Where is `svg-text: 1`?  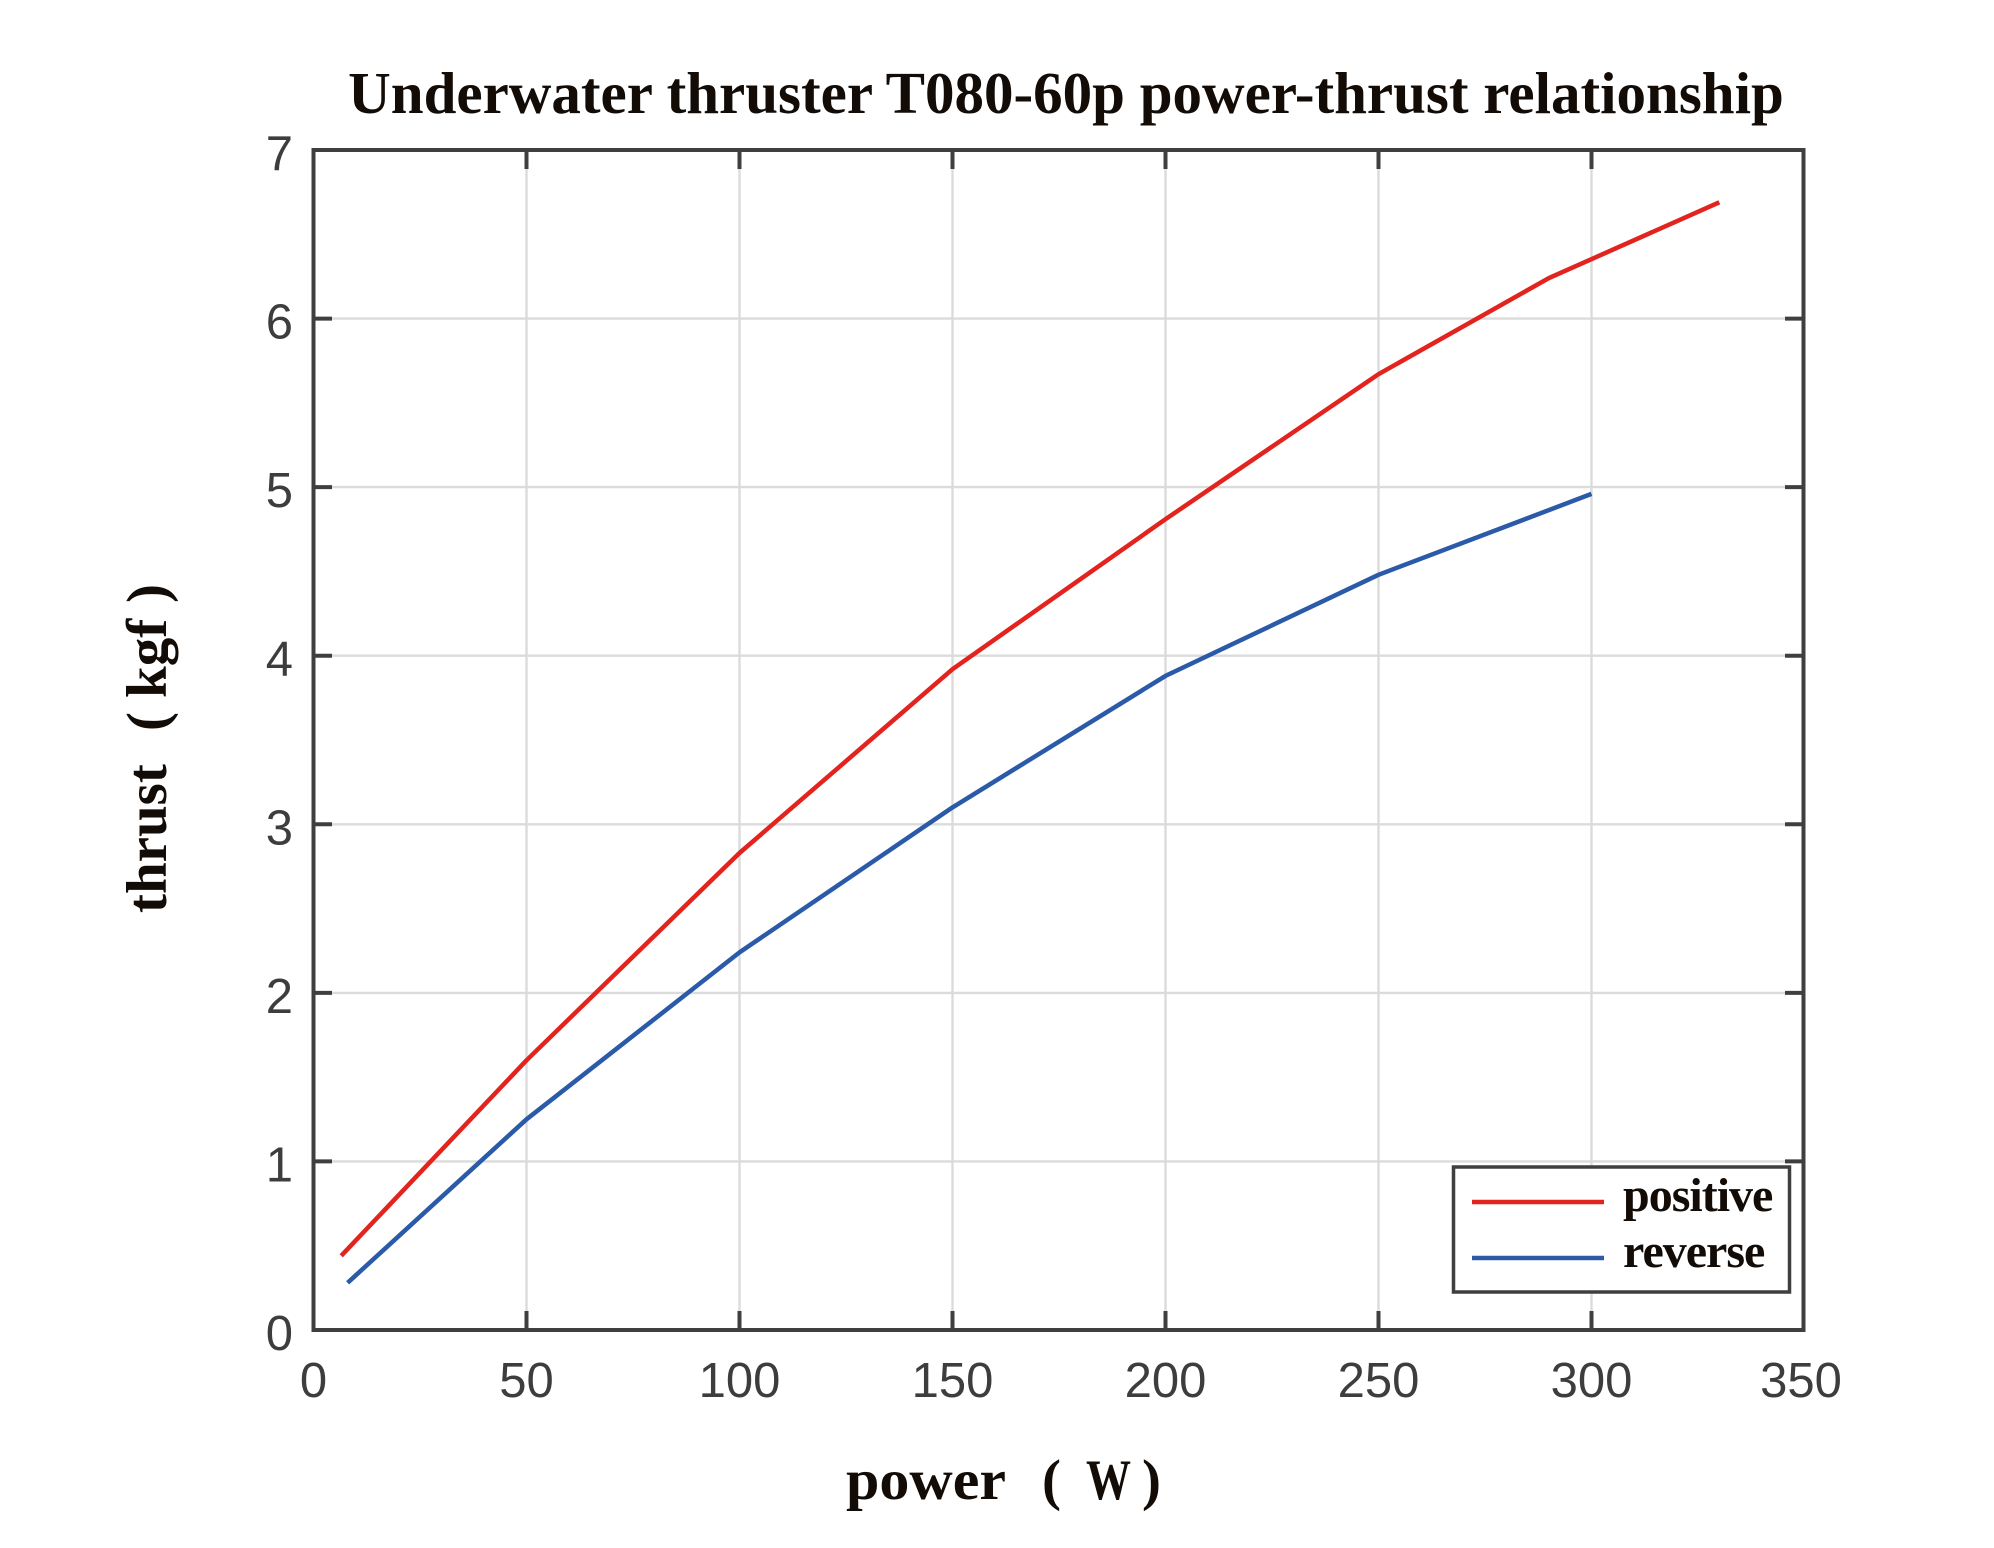
svg-text: 1 is located at coordinates (279, 1165).